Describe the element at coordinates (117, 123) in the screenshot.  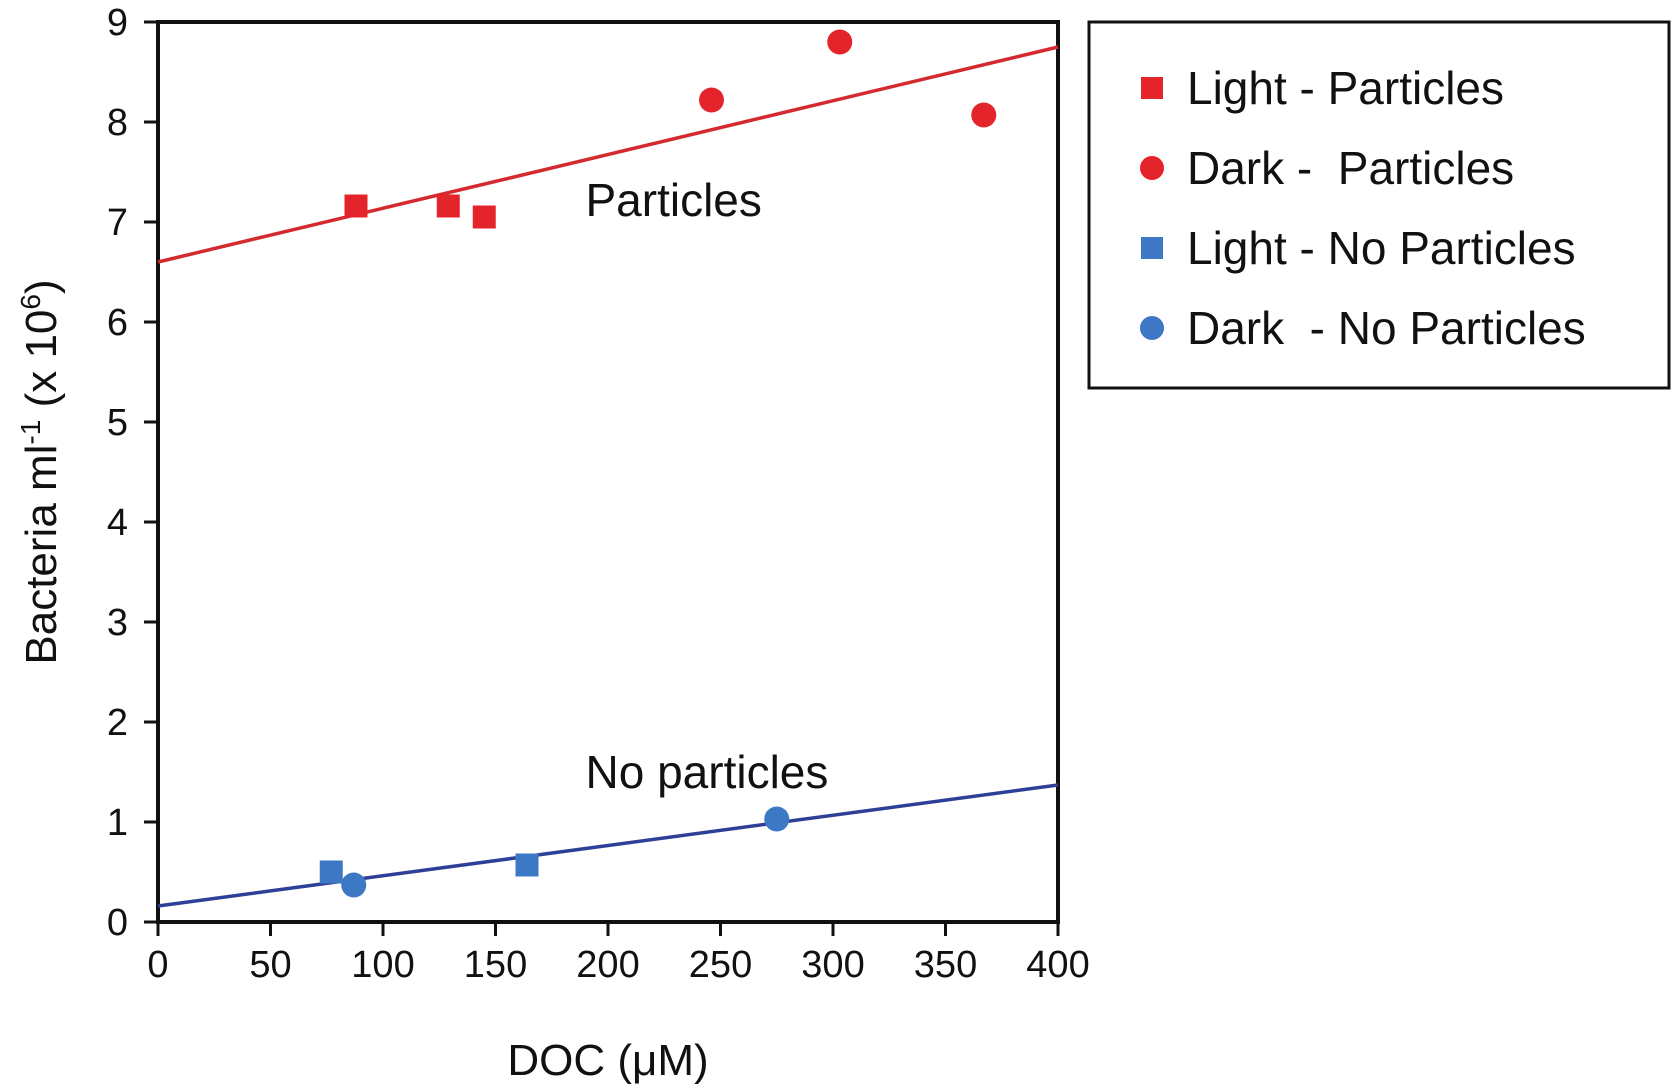
I see `y-tick-label: 8` at that location.